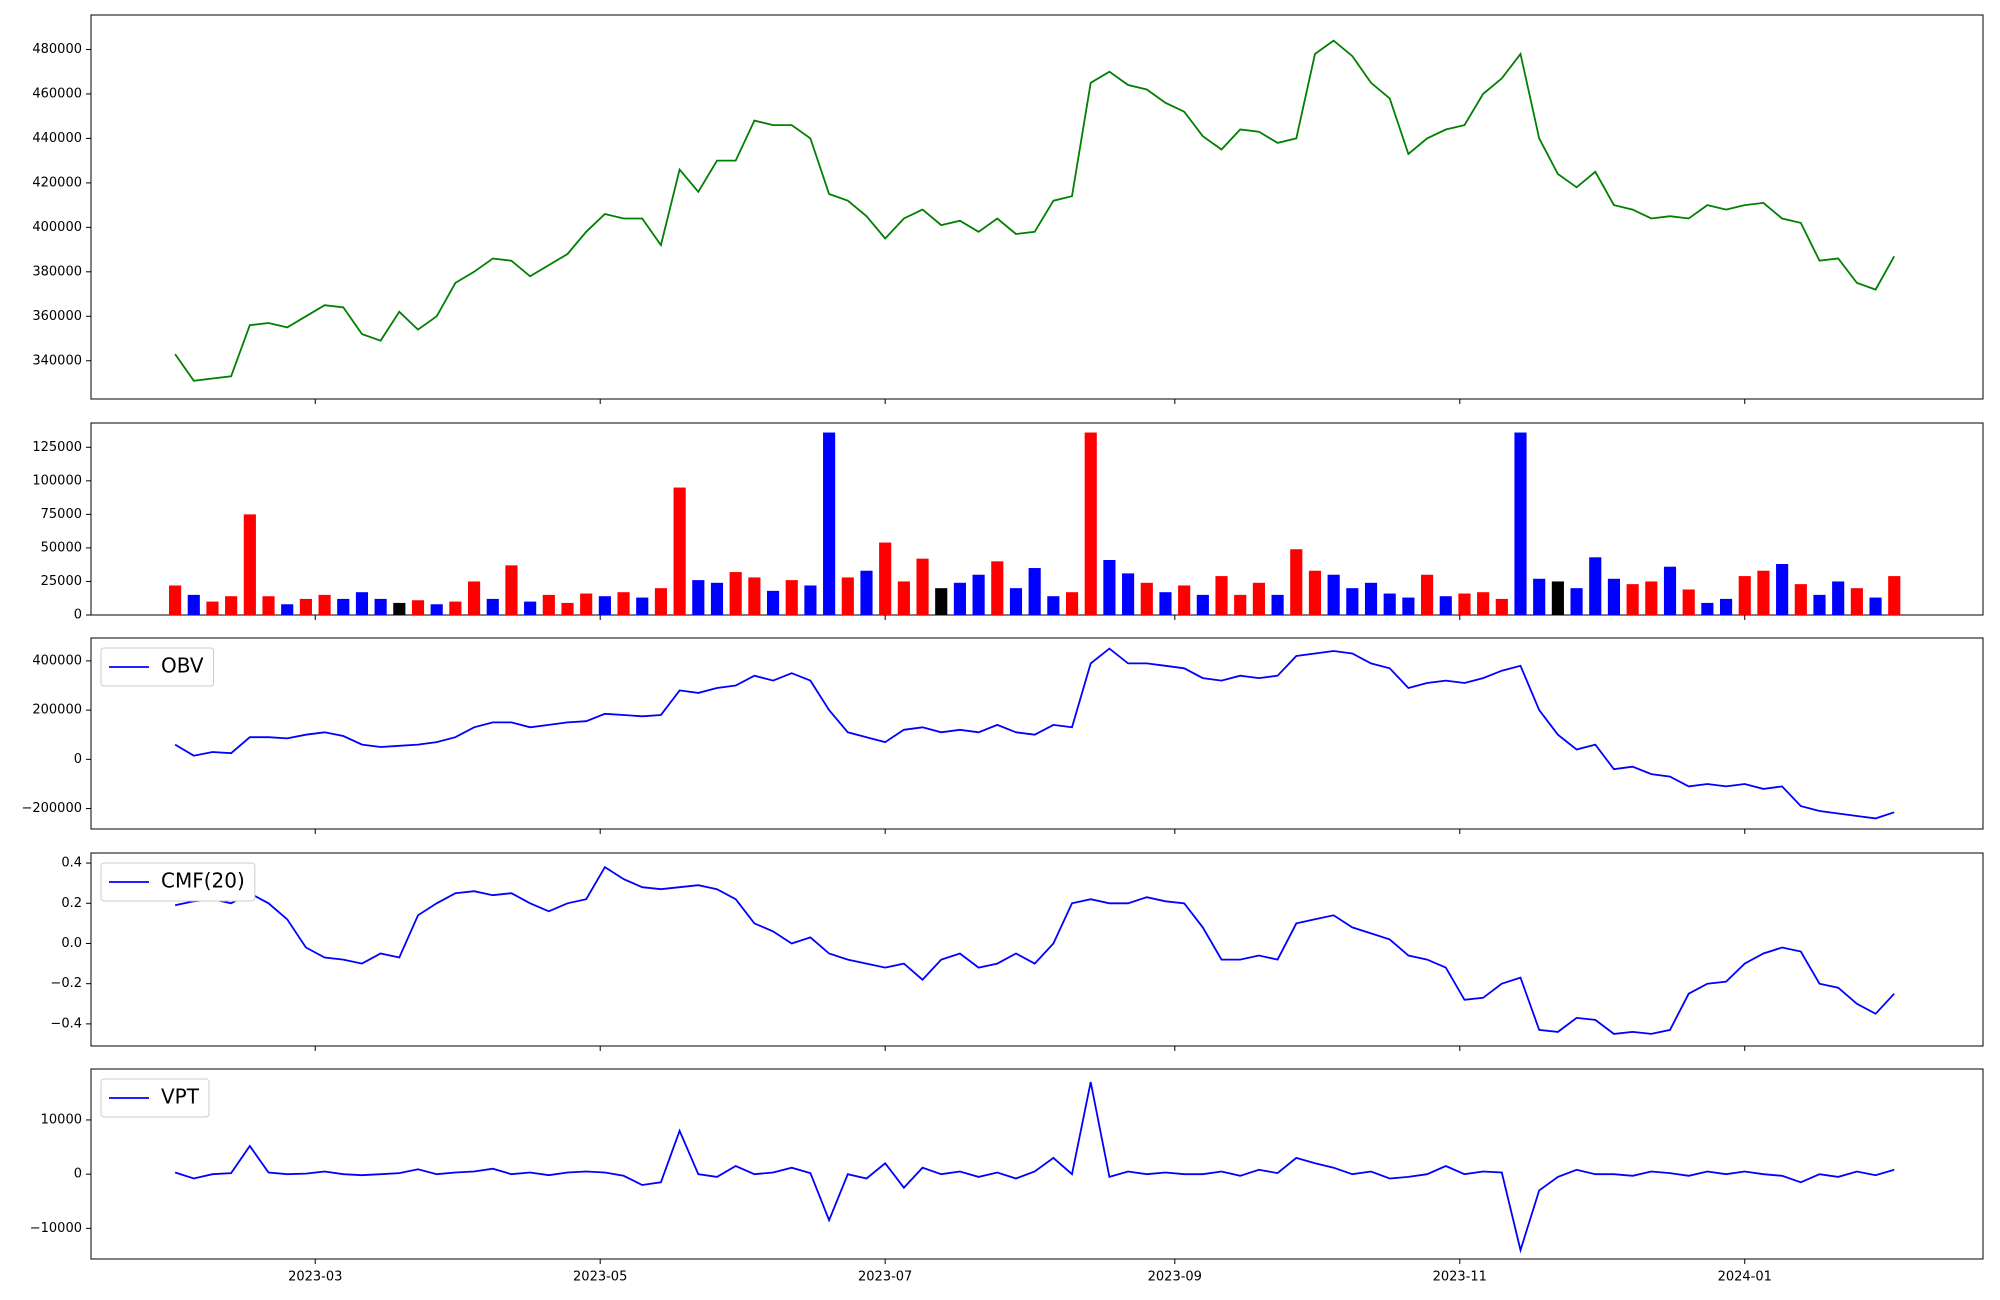 The height and width of the screenshot is (1300, 2000). I want to click on x-tick-label: 2023-09, so click(1175, 1277).